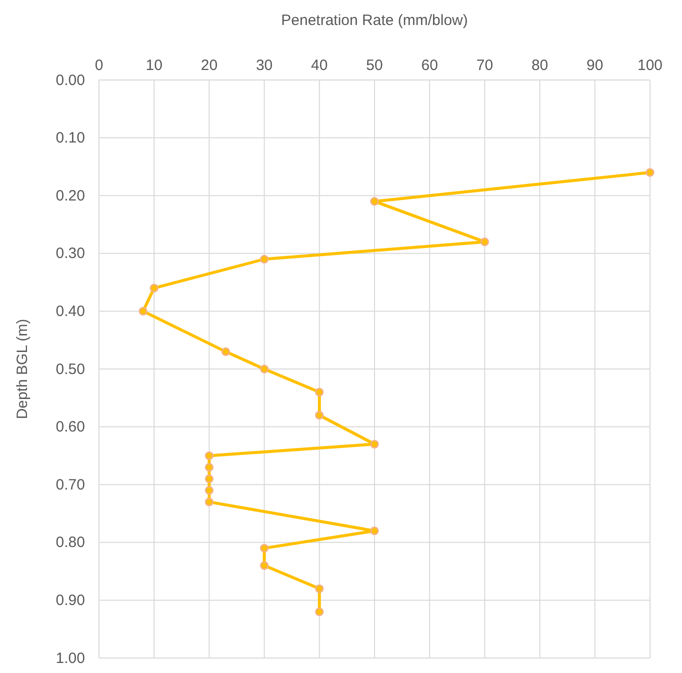  Describe the element at coordinates (70, 253) in the screenshot. I see `y-tick-label: 0.30` at that location.